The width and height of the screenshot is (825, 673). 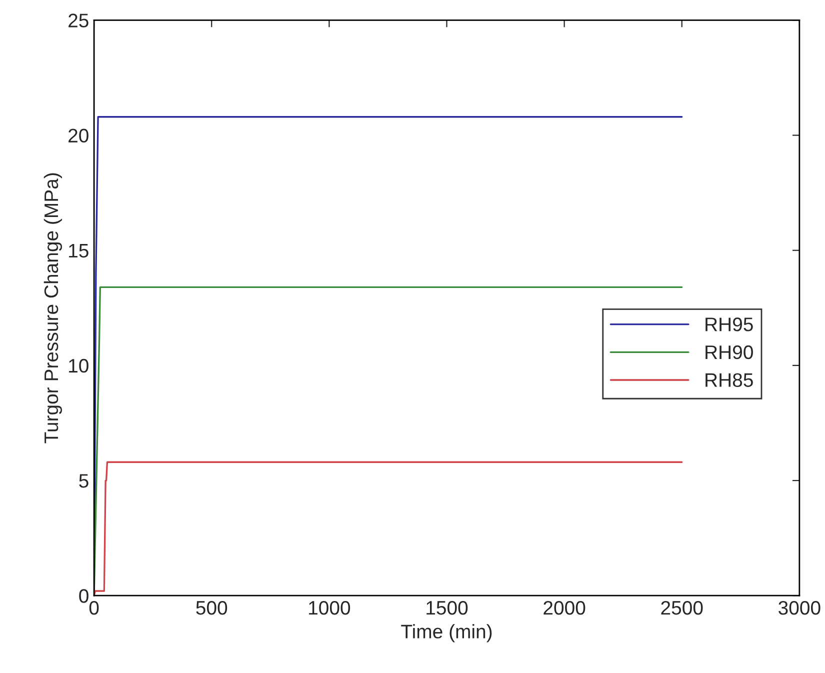 I want to click on x-tick-label: 500, so click(x=212, y=607).